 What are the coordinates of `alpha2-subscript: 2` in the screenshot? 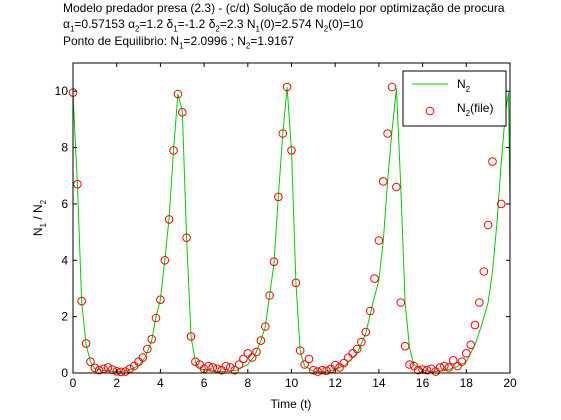 It's located at (137, 29).